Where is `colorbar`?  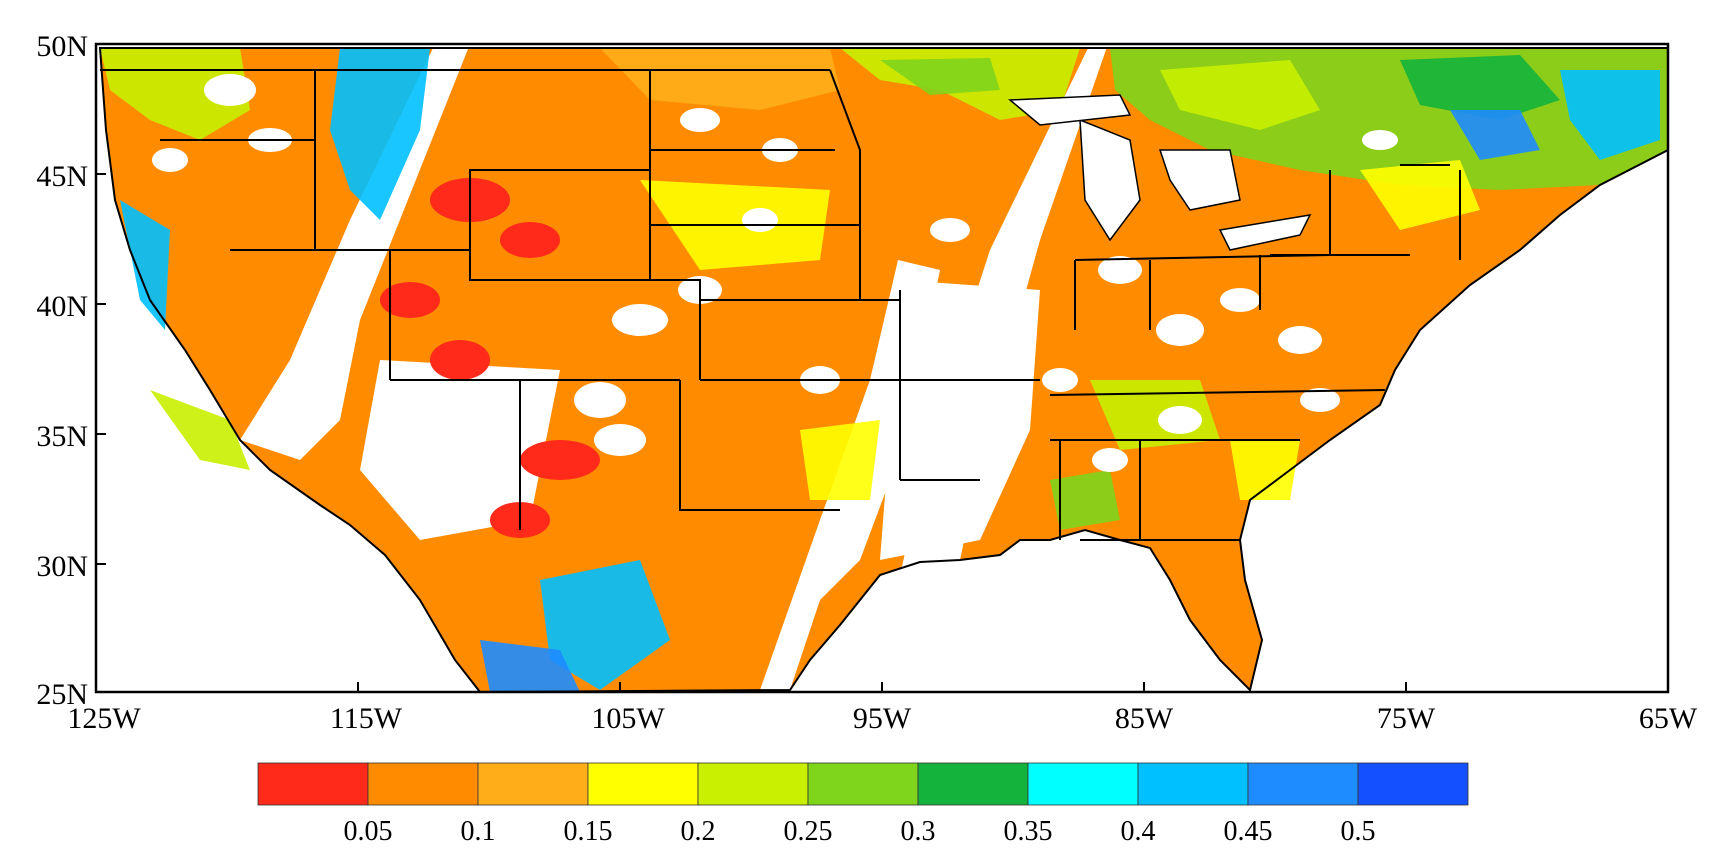
colorbar is located at coordinates (863, 784).